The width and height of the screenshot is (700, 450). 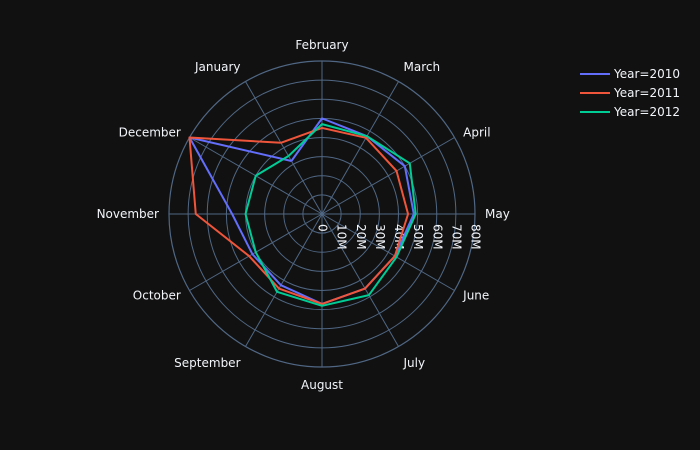 What do you see at coordinates (646, 112) in the screenshot?
I see `legend-label: Year=2012` at bounding box center [646, 112].